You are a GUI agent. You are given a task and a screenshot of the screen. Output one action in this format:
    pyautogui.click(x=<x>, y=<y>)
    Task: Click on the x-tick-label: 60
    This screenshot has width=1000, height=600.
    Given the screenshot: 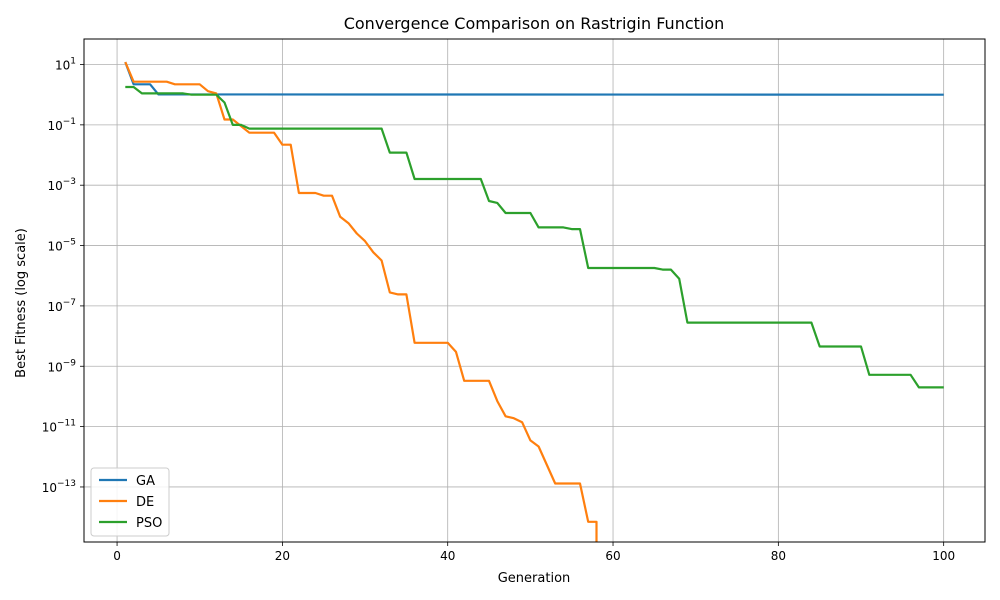 What is the action you would take?
    pyautogui.click(x=612, y=556)
    